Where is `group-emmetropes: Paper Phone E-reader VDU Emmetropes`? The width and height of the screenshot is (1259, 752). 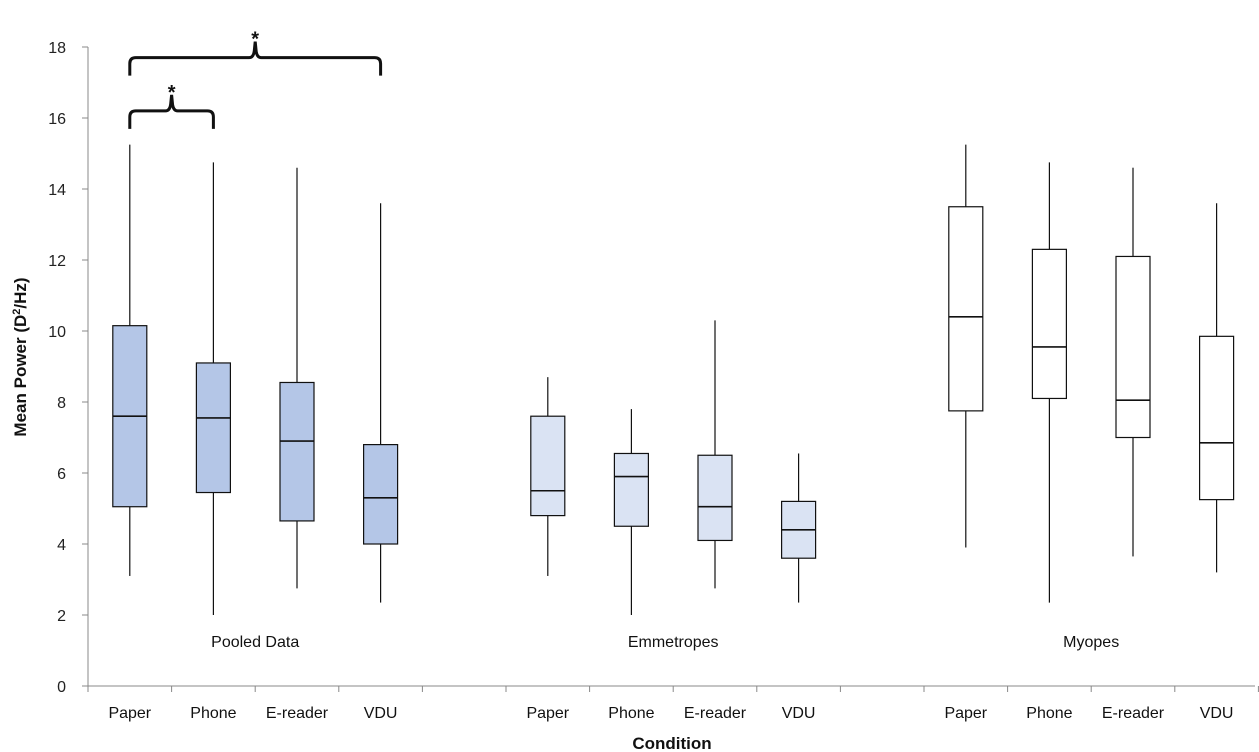 group-emmetropes: Paper Phone E-reader VDU Emmetropes is located at coordinates (671, 521).